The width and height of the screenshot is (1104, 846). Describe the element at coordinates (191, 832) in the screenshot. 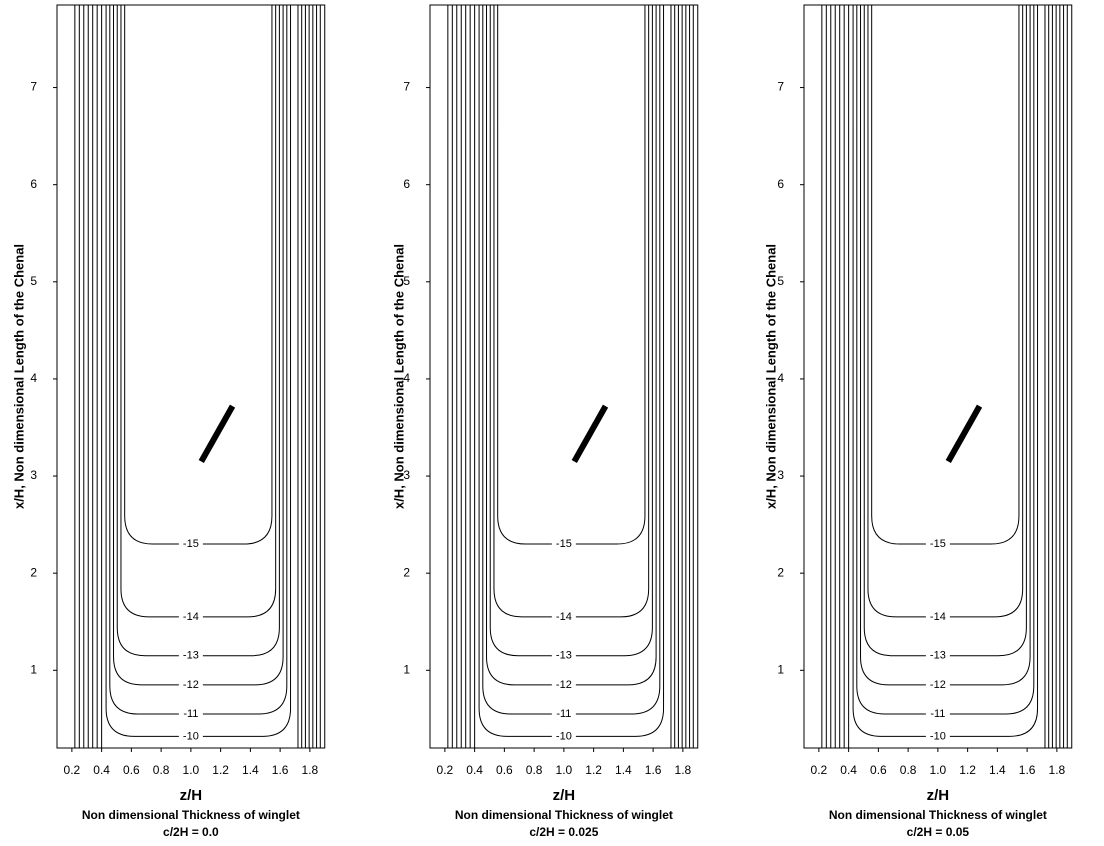

I see `subtitle: c/2H = 0.0` at that location.